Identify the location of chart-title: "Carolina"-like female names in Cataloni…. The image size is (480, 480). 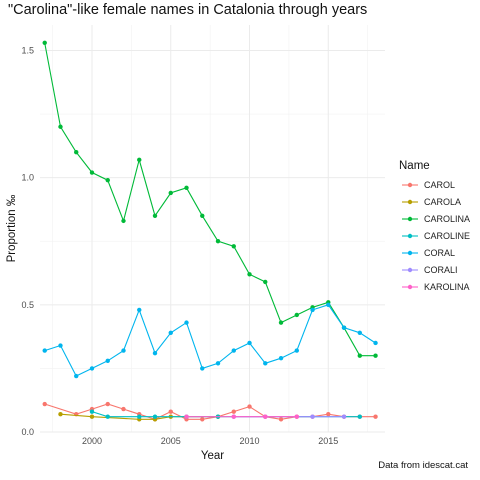
(188, 10).